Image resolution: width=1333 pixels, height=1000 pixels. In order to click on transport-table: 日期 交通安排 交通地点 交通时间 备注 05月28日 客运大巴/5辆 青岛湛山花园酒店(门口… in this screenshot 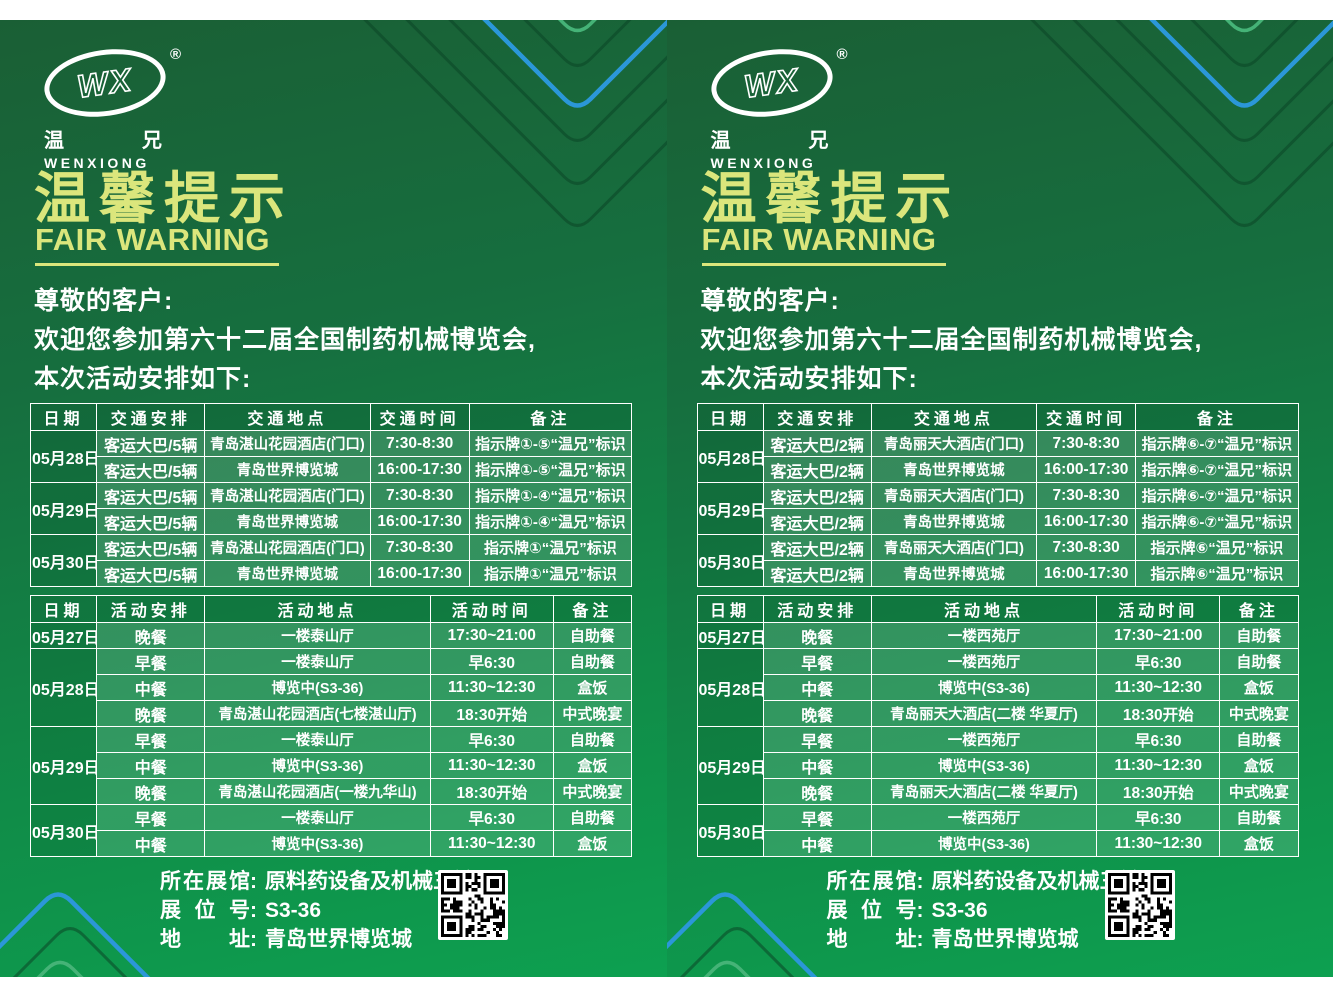, I will do `click(331, 495)`.